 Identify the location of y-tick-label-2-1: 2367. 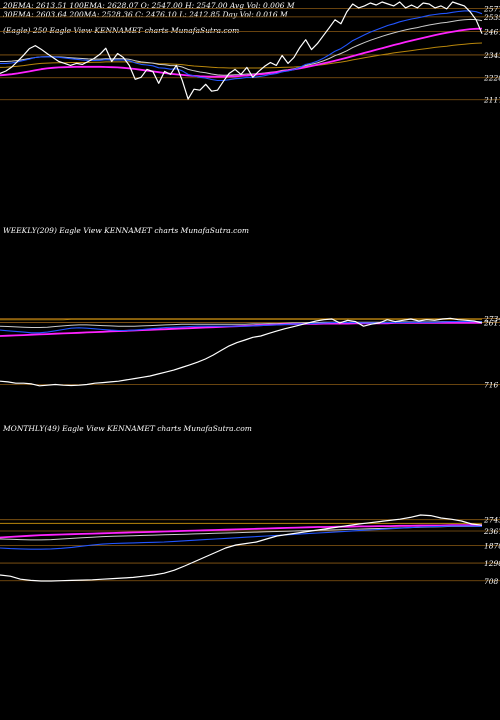
(491, 531).